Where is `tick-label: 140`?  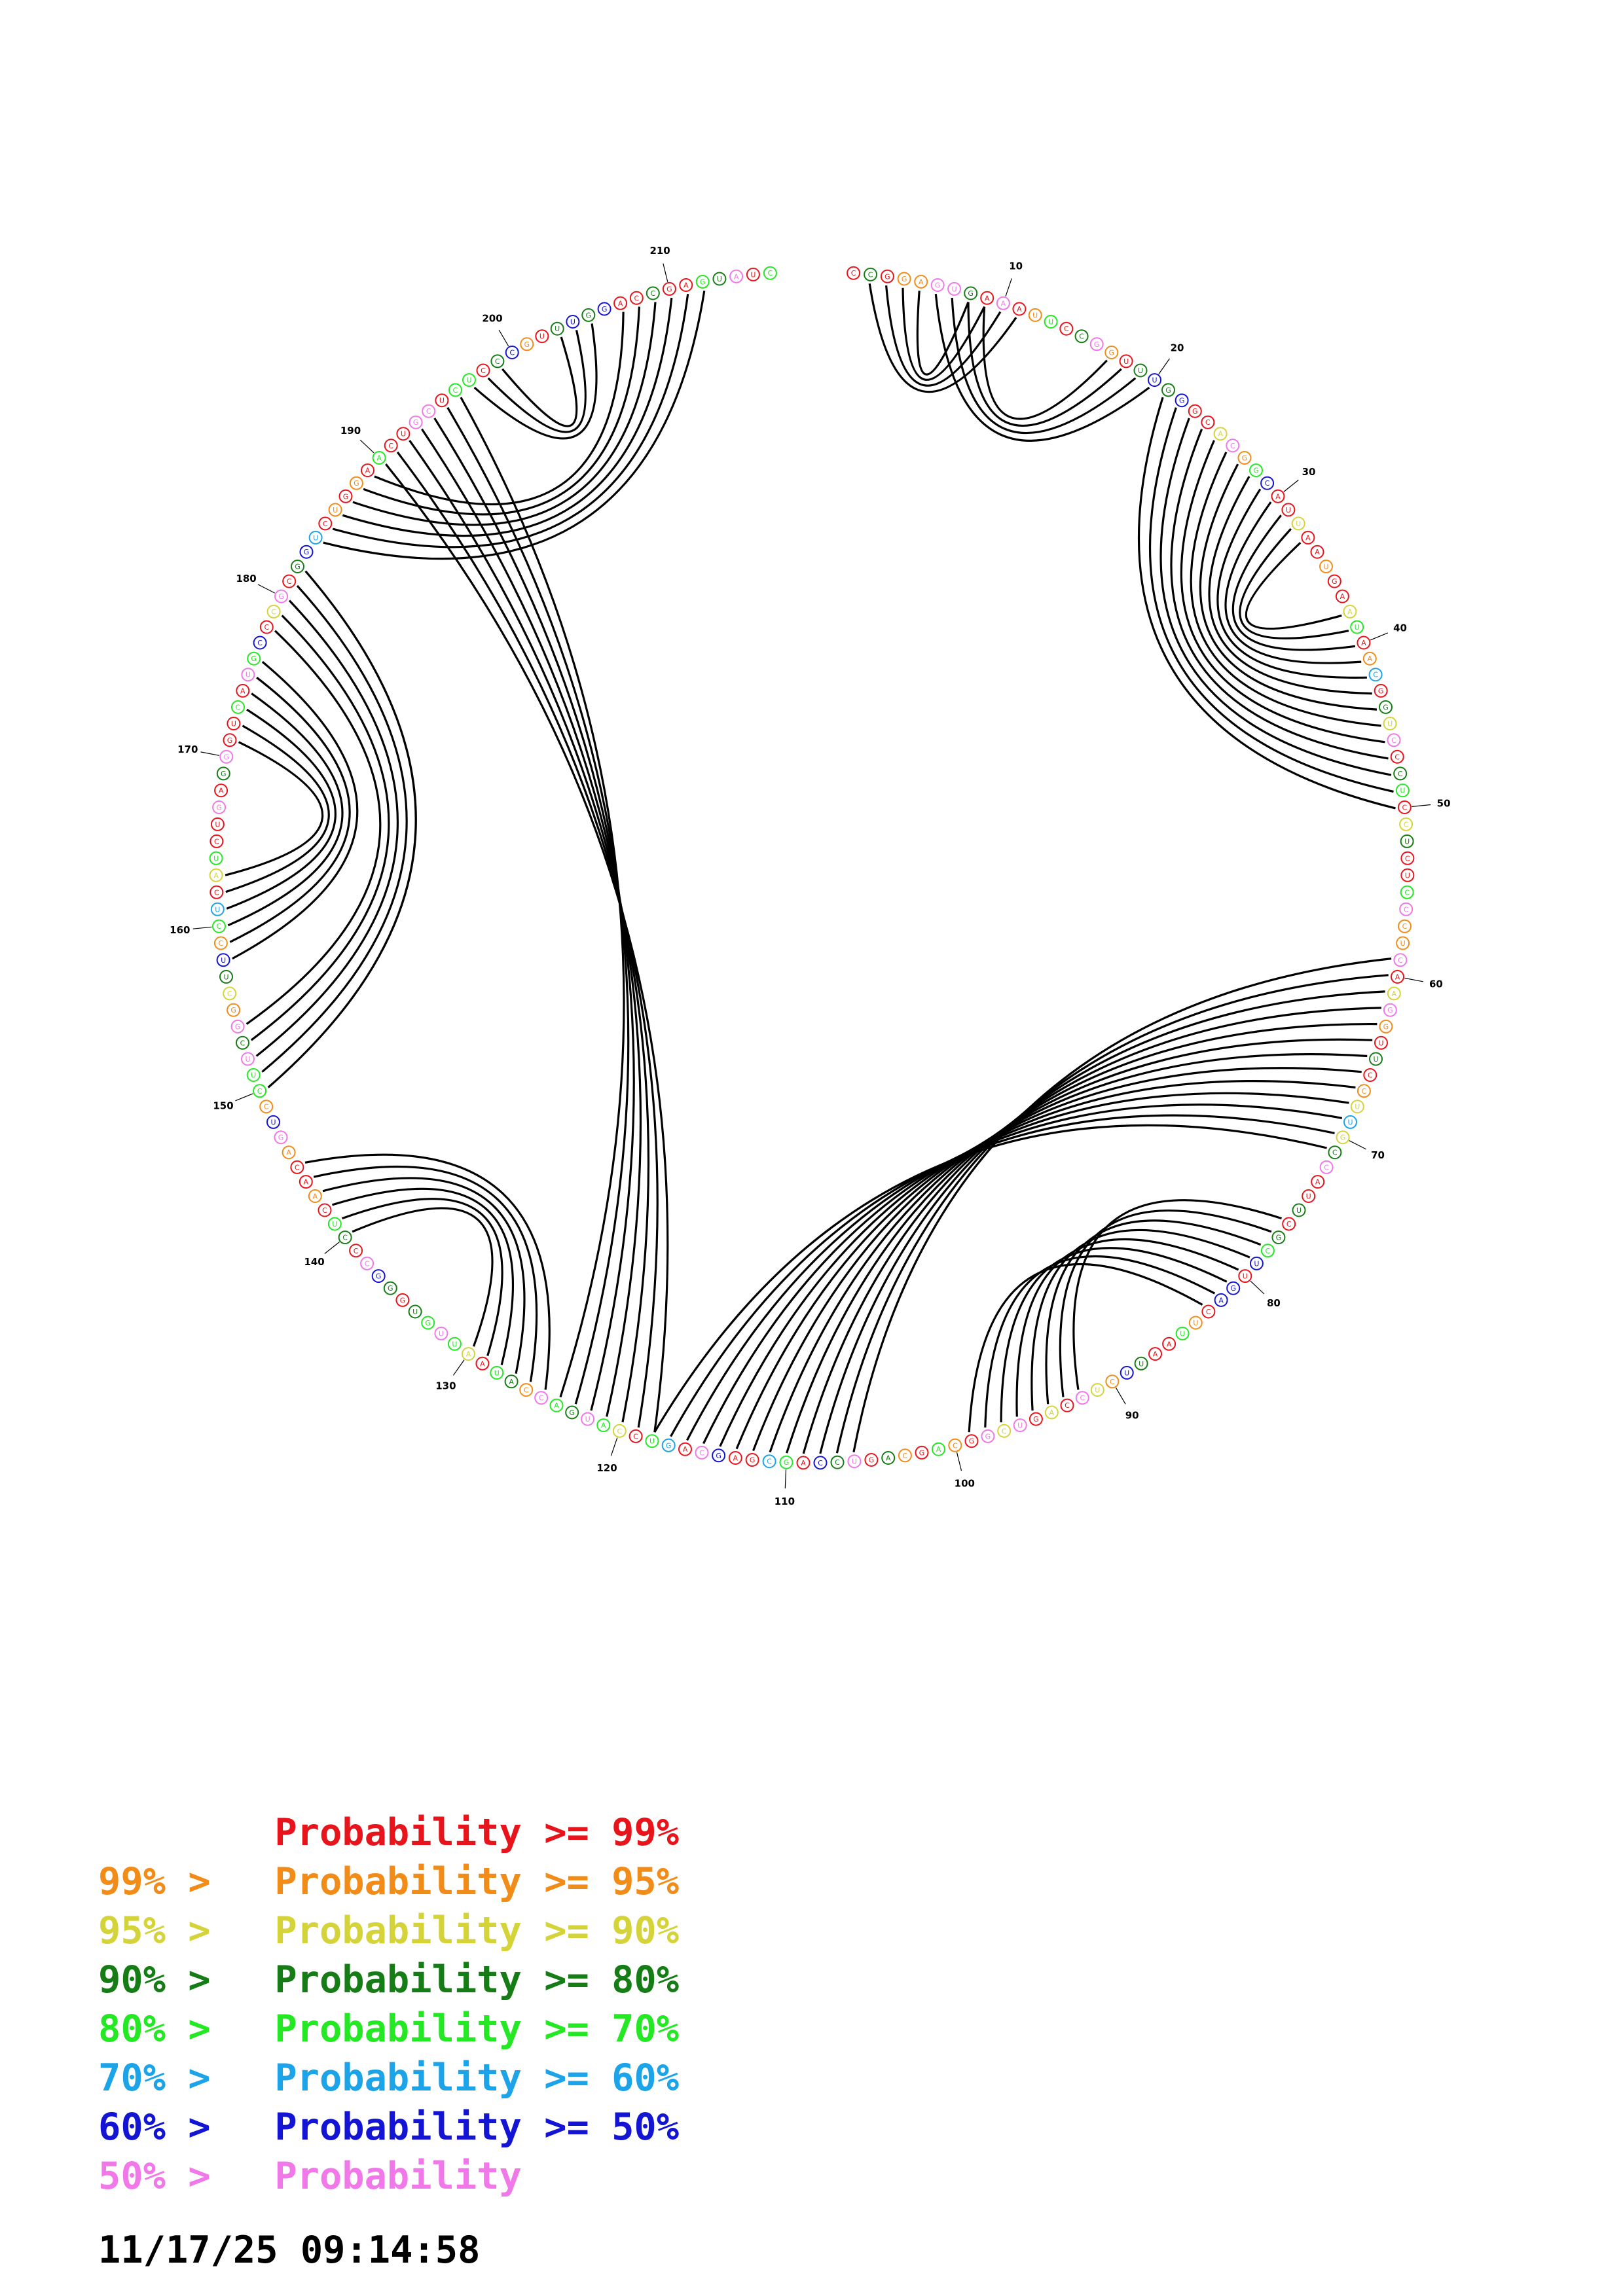 tick-label: 140 is located at coordinates (314, 1262).